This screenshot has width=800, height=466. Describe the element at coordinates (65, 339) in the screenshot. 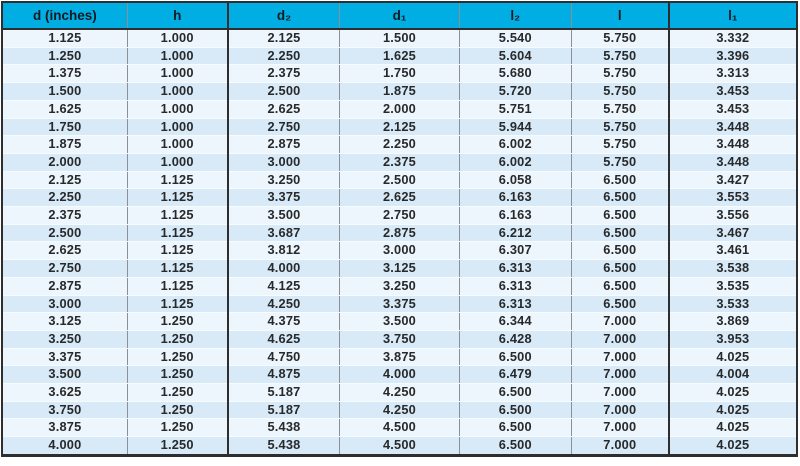

I see `table-cell: 3.250` at that location.